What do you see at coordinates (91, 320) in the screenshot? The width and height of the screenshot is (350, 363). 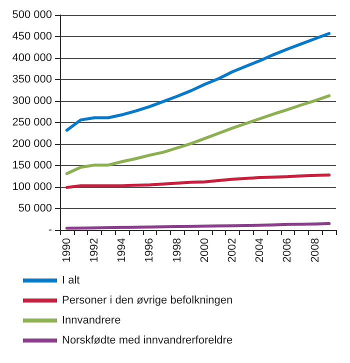 I see `legend-label: Innvandrere` at bounding box center [91, 320].